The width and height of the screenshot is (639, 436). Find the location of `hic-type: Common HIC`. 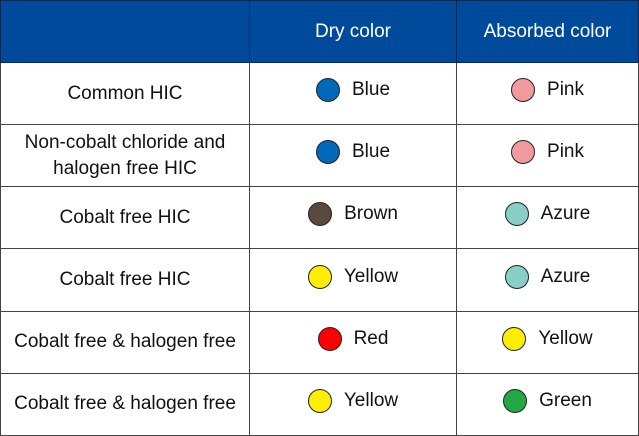

hic-type: Common HIC is located at coordinates (125, 93).